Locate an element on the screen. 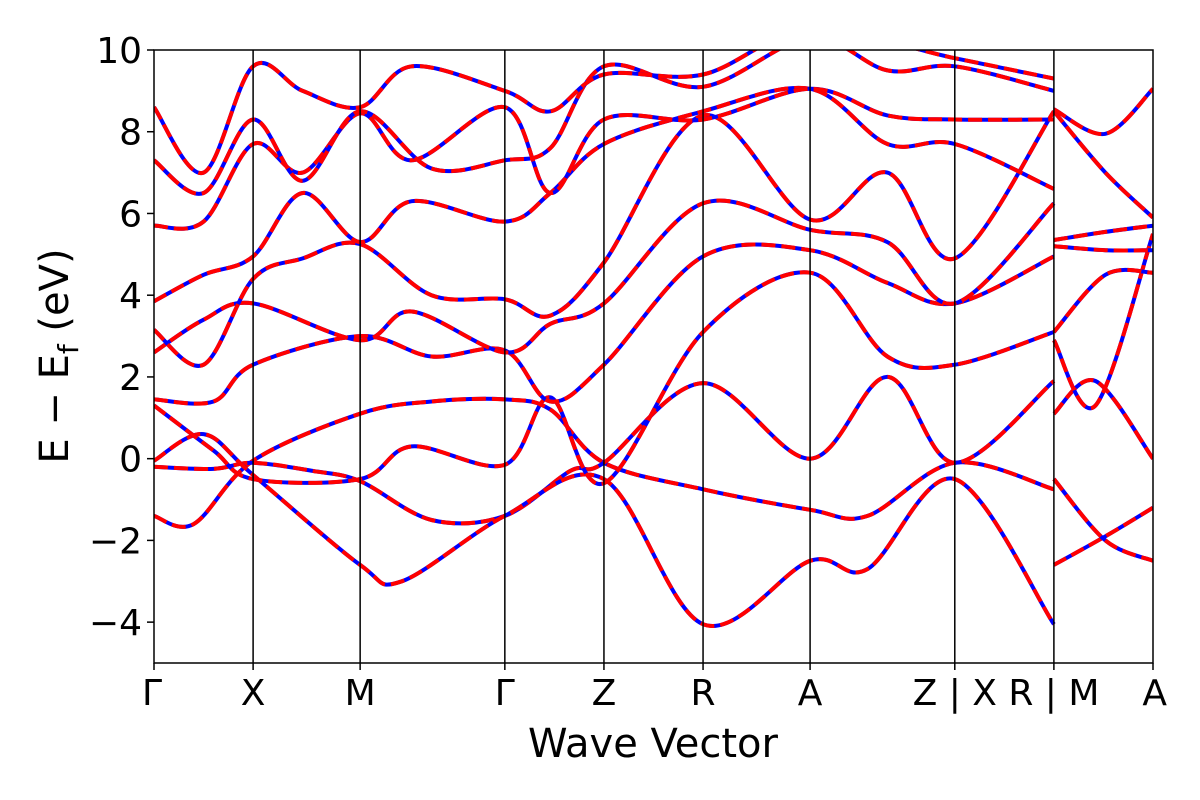 The width and height of the screenshot is (1200, 800). x-tick-label-9: A is located at coordinates (1154, 693).